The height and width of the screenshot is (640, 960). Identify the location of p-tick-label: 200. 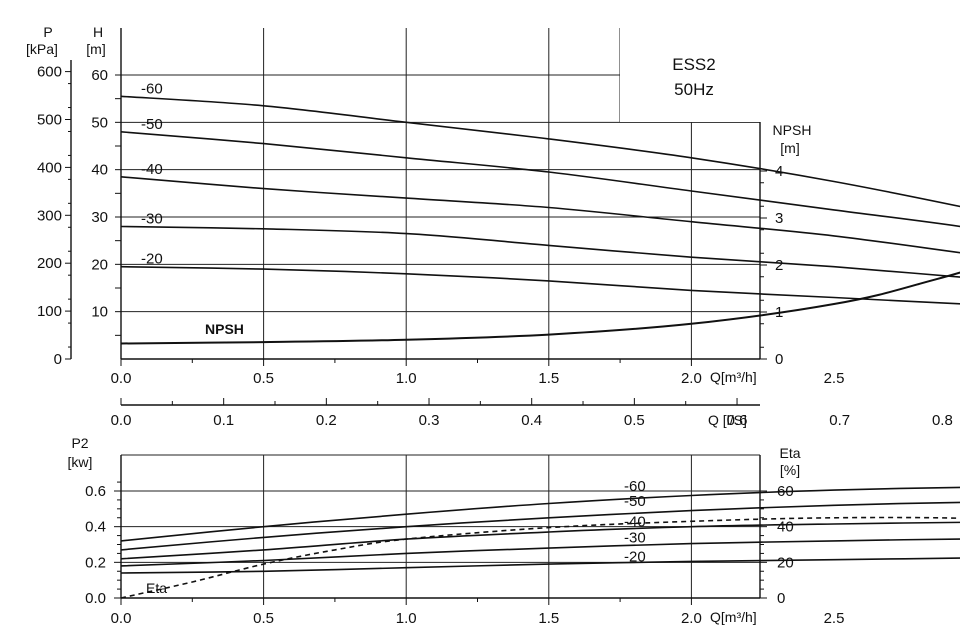
(49, 263).